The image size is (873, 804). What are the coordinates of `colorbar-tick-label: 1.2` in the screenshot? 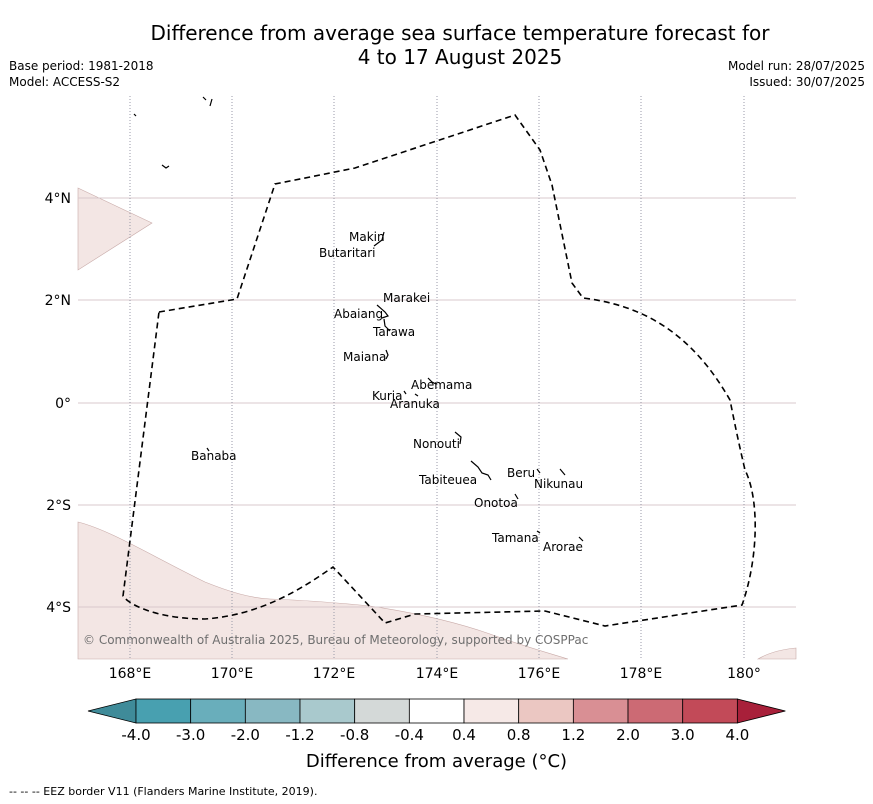 It's located at (573, 735).